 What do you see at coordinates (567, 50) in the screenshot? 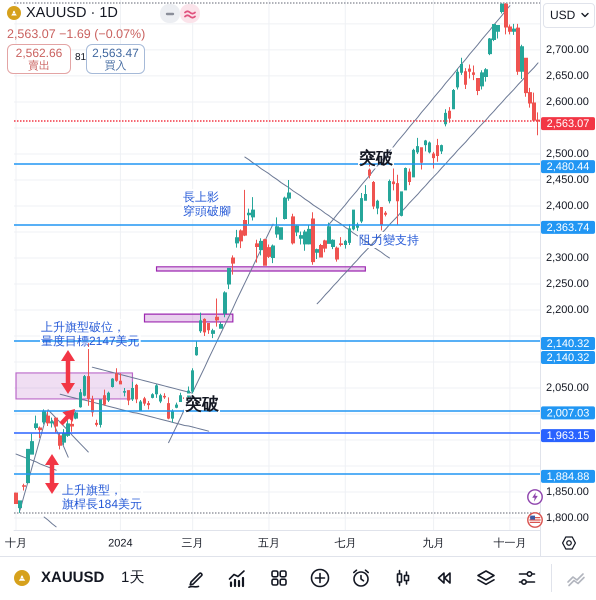
I see `y-tick-label: 2,700.00` at bounding box center [567, 50].